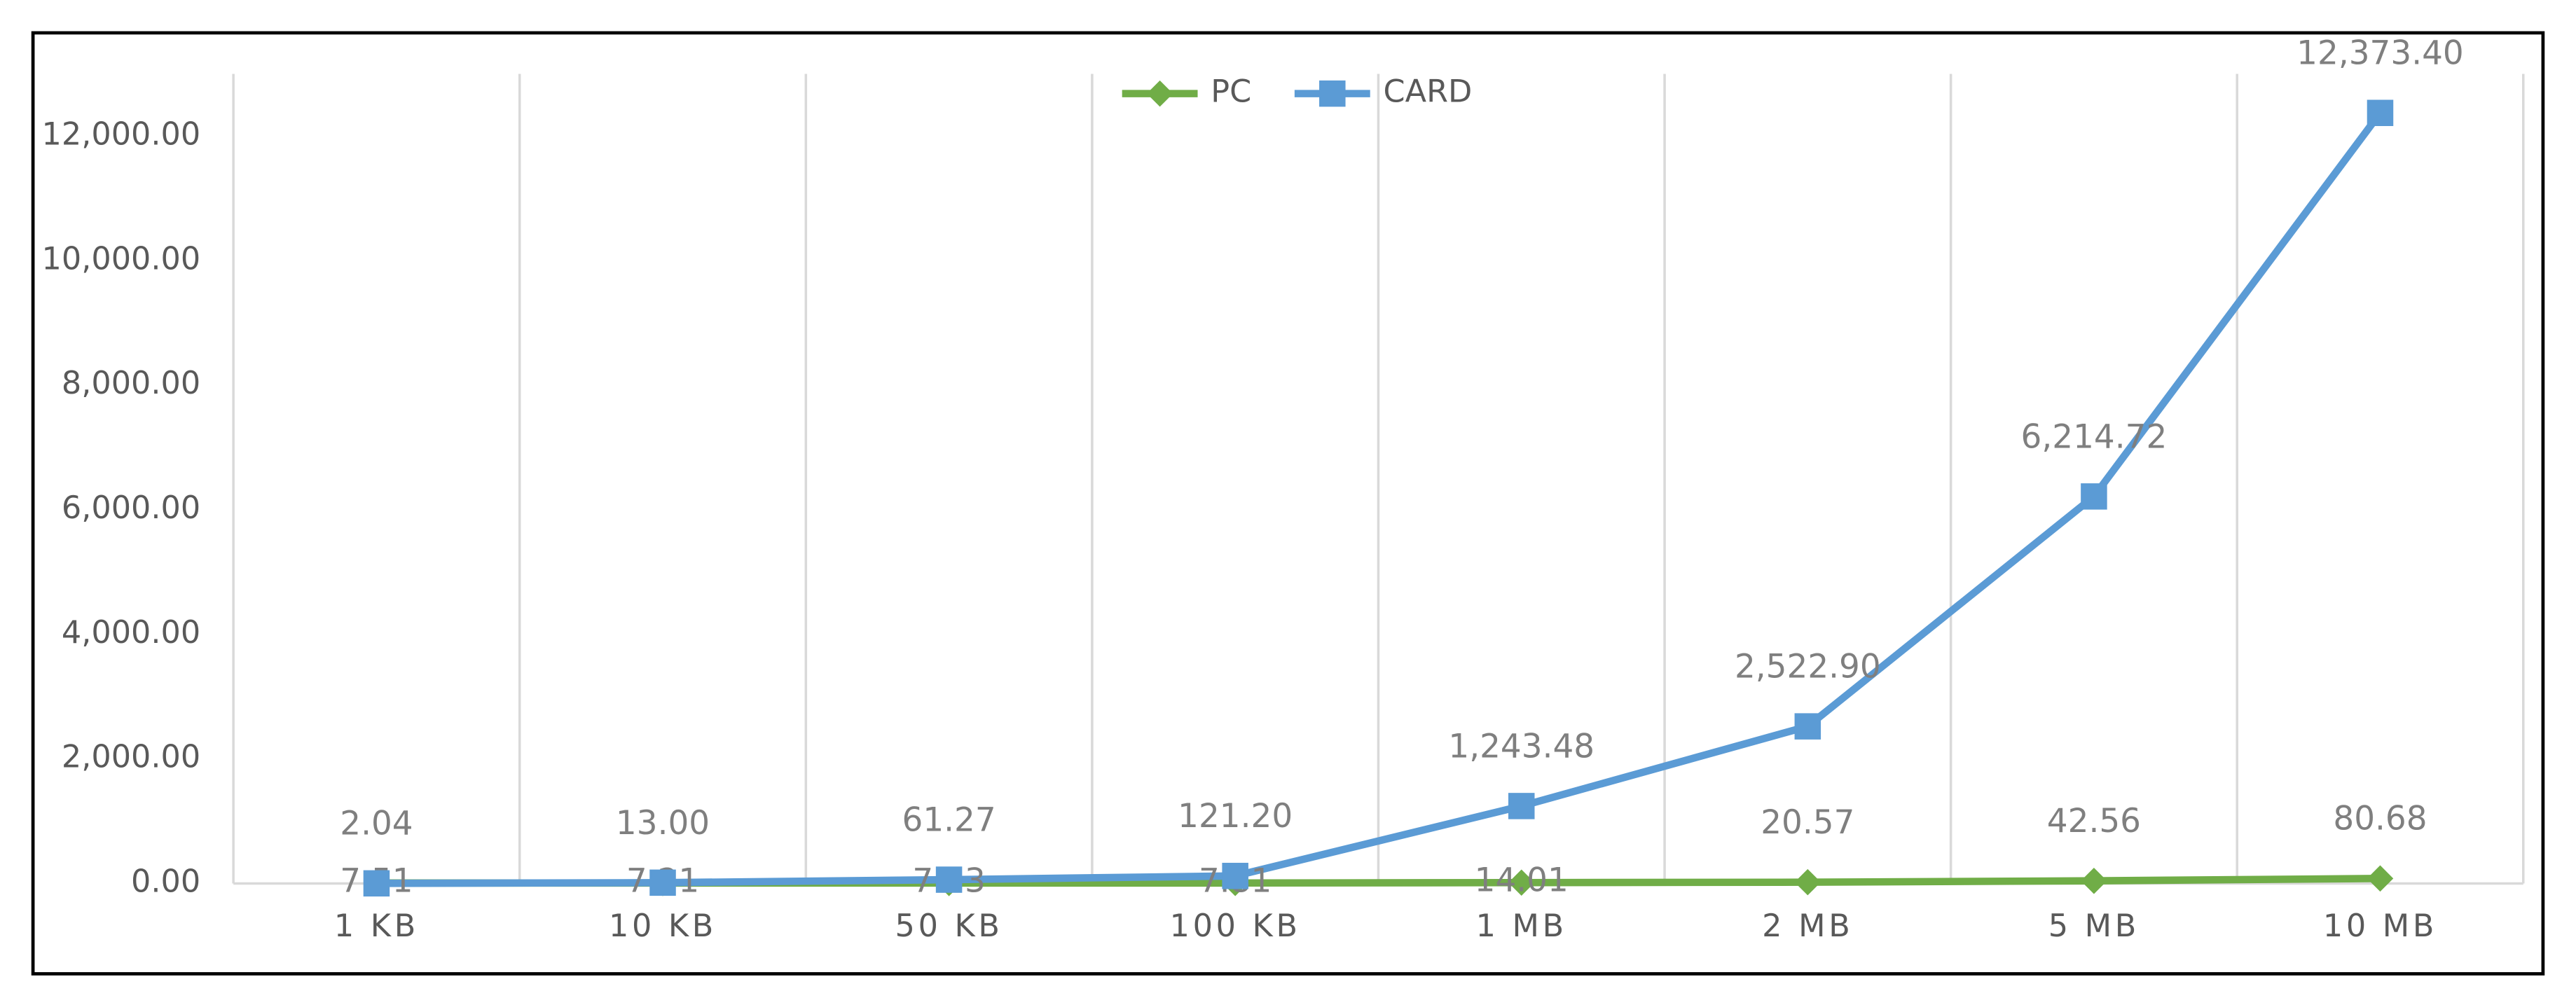  I want to click on x-tick-label: 1 KB, so click(376, 926).